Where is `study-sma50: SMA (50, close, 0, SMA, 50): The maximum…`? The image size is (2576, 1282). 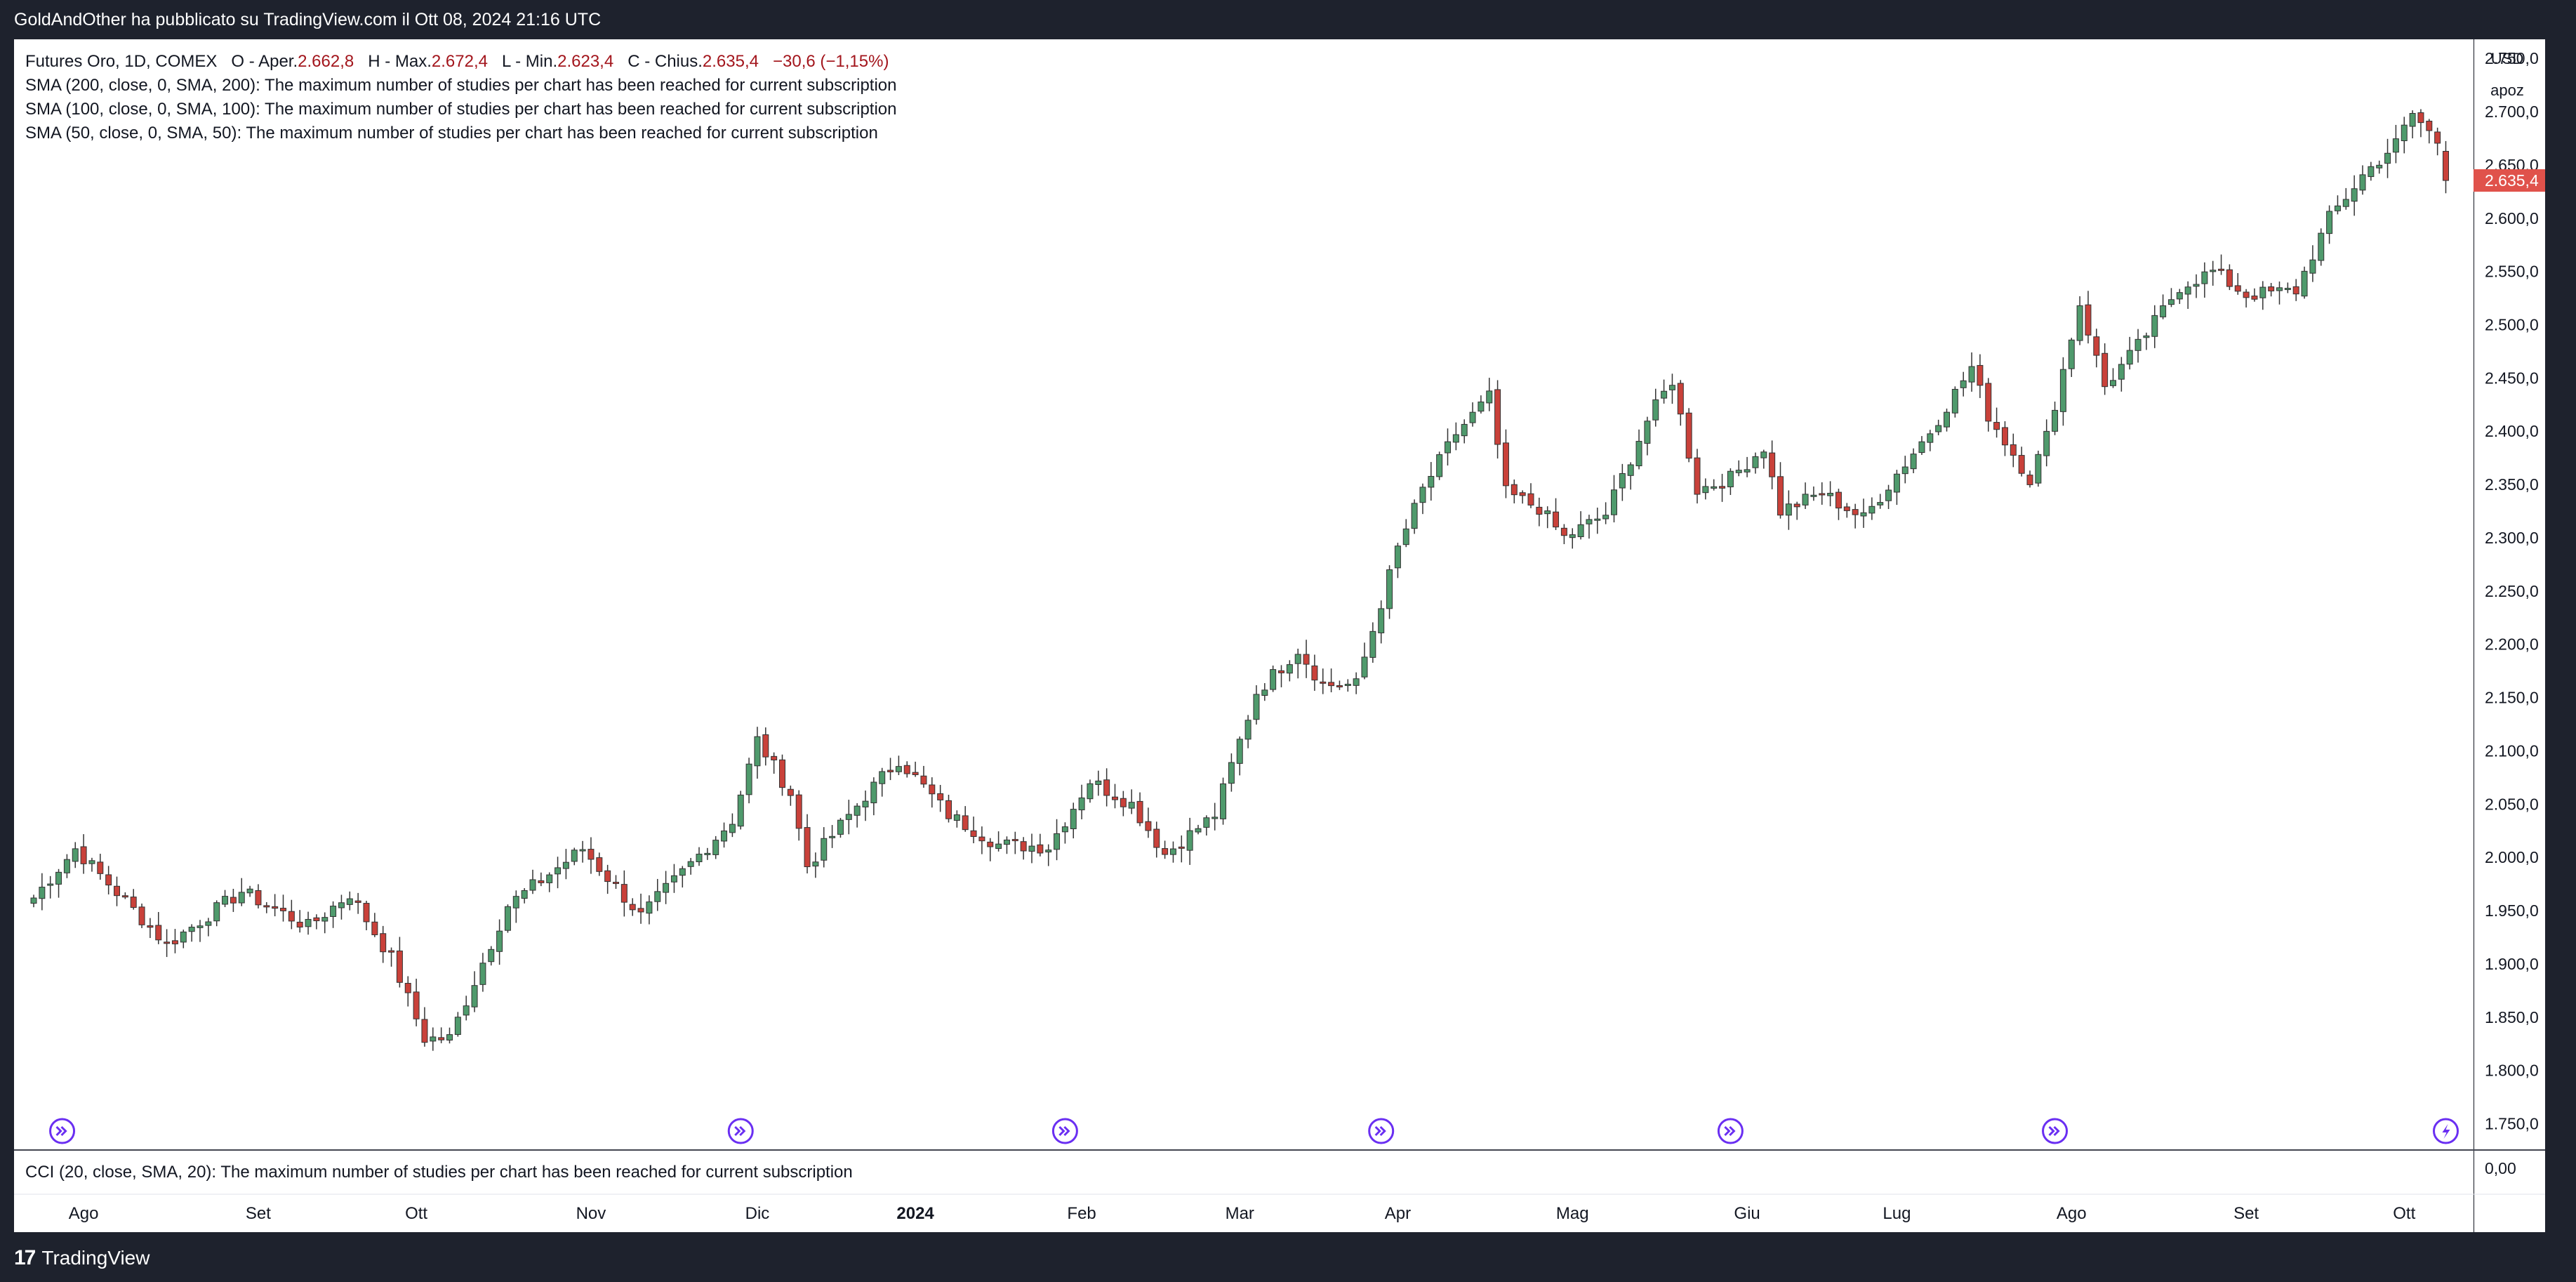
study-sma50: SMA (50, close, 0, SMA, 50): The maximum… is located at coordinates (452, 133).